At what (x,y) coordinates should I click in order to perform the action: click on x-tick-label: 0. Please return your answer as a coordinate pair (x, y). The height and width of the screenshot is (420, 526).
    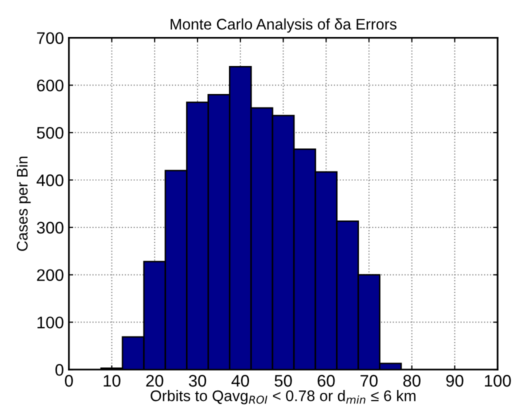
    Looking at the image, I should click on (68, 380).